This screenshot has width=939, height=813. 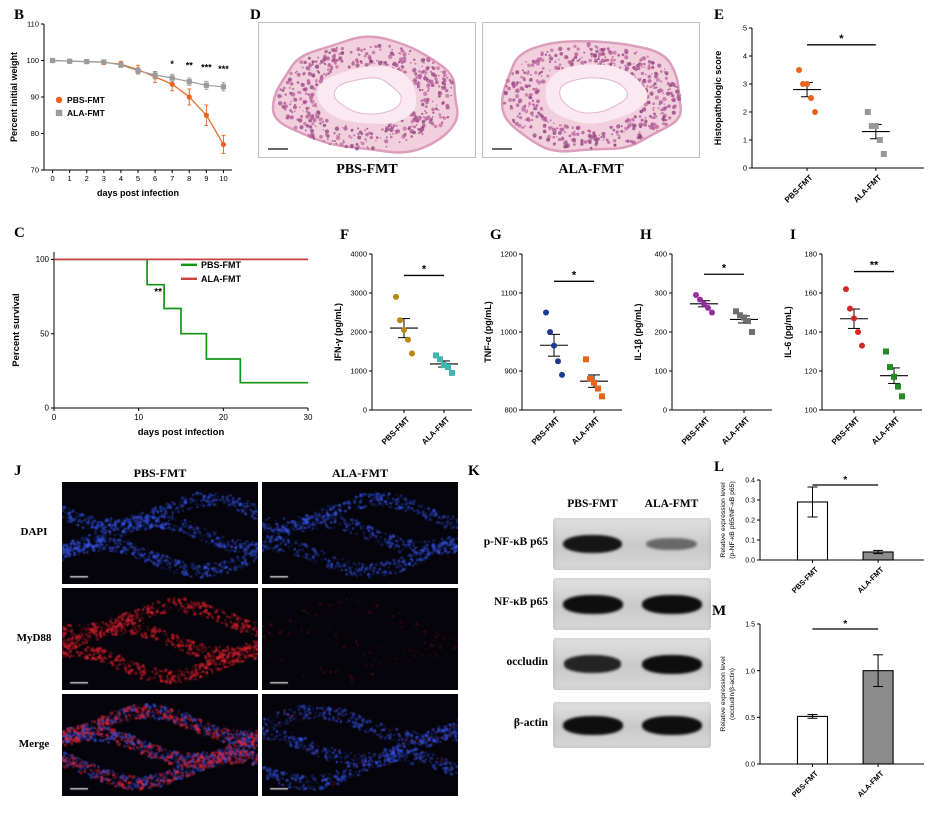 What do you see at coordinates (19, 233) in the screenshot?
I see `panel-label-c: C` at bounding box center [19, 233].